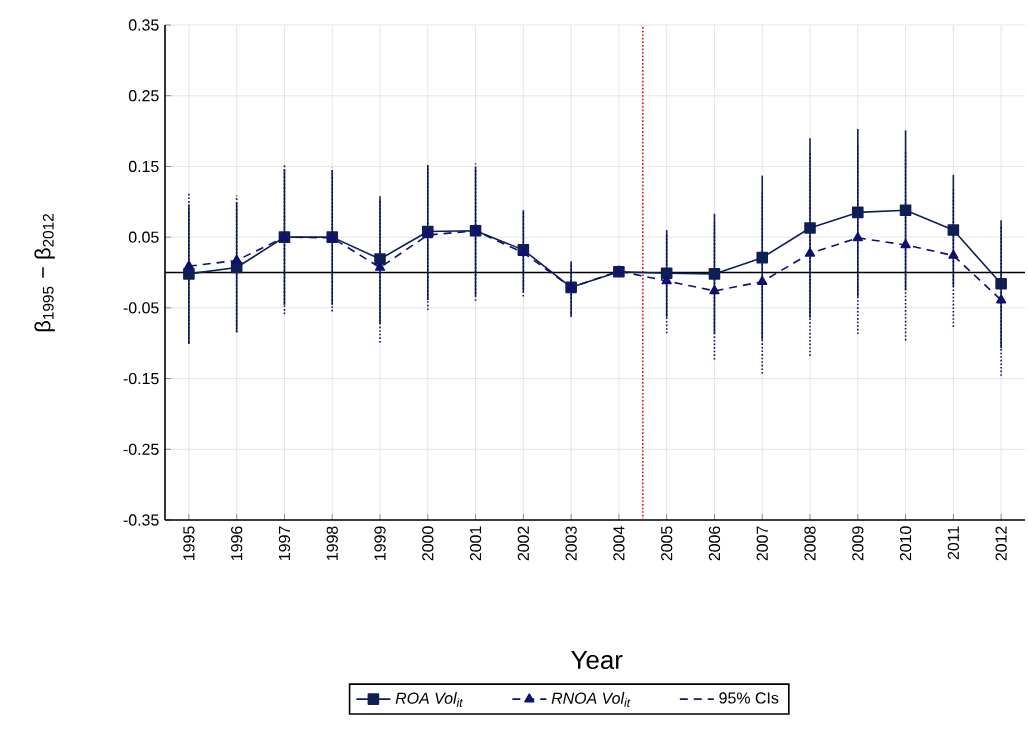  What do you see at coordinates (714, 543) in the screenshot?
I see `x-tick-label: 2006` at bounding box center [714, 543].